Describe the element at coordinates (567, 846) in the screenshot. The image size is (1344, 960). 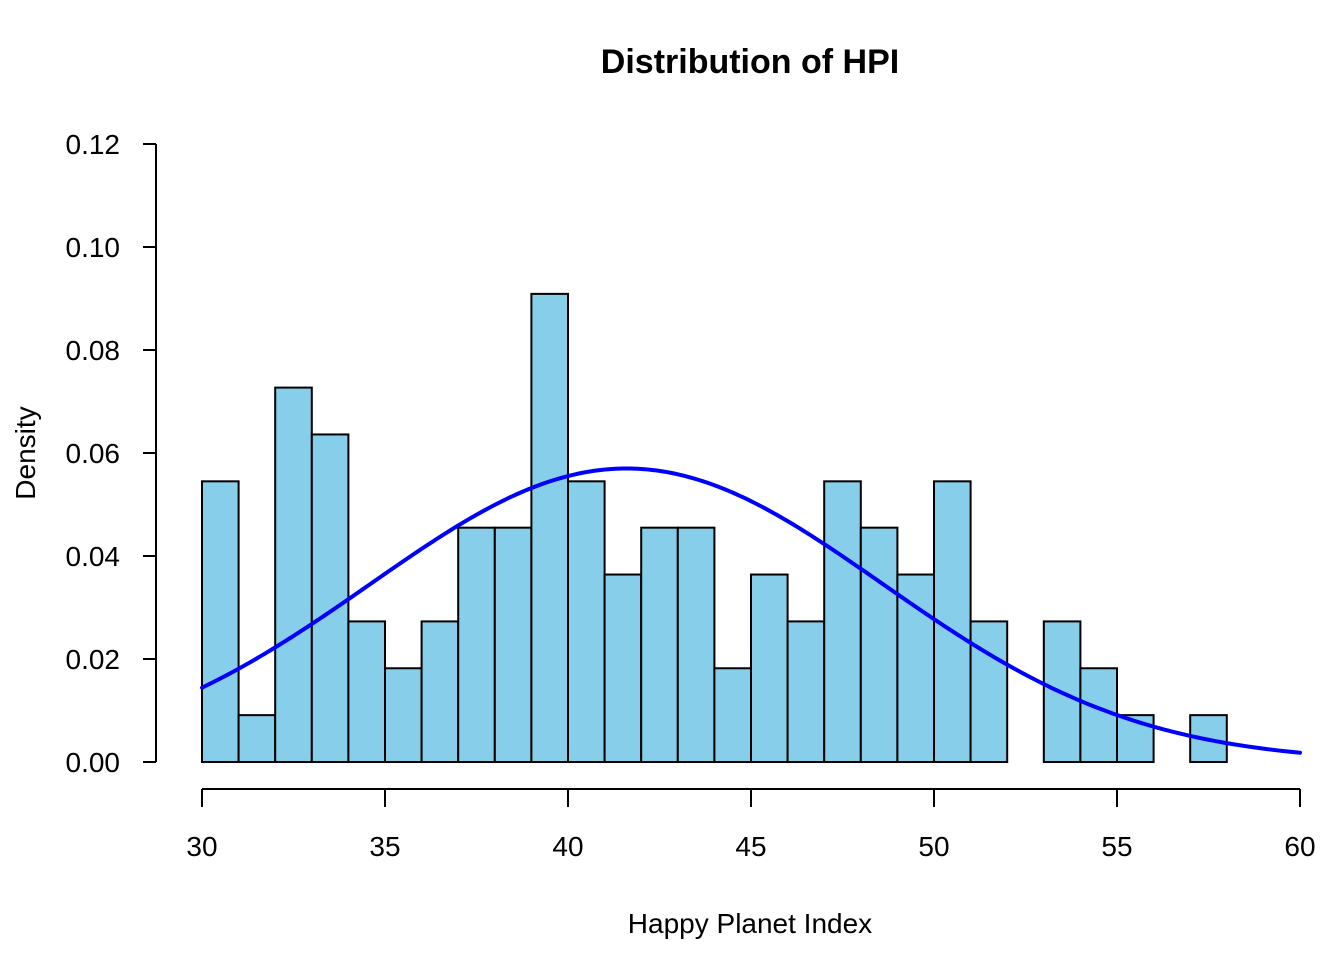
I see `x-tick-label: 40` at that location.